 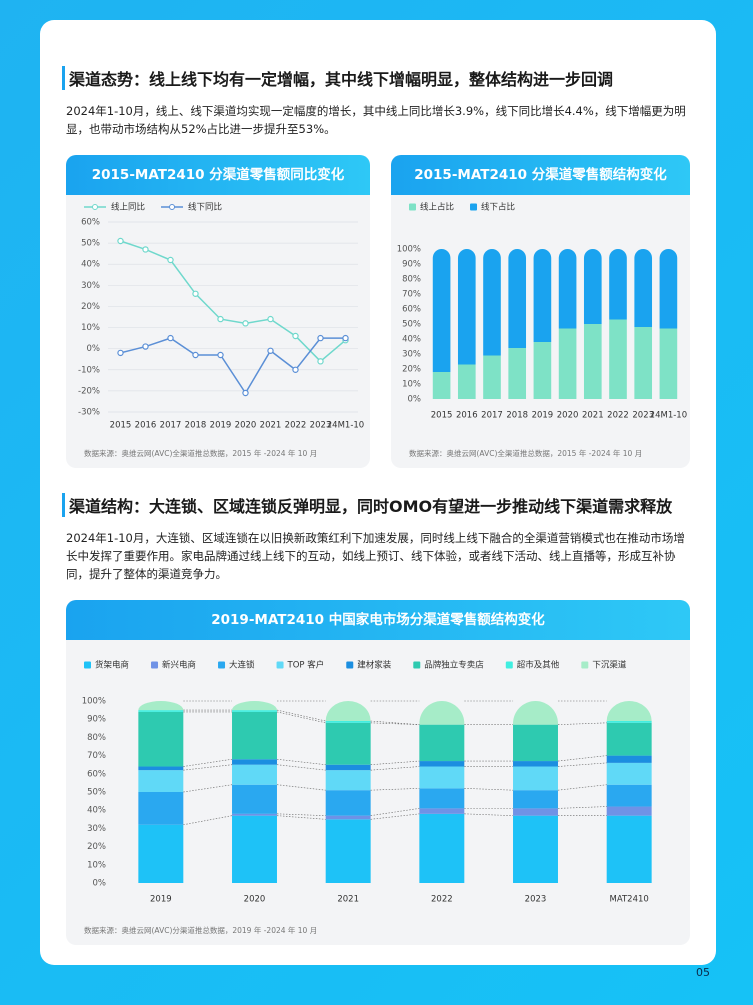 I want to click on chart-title: 2015-MAT2410 分渠道零售额同比变化, so click(x=218, y=175).